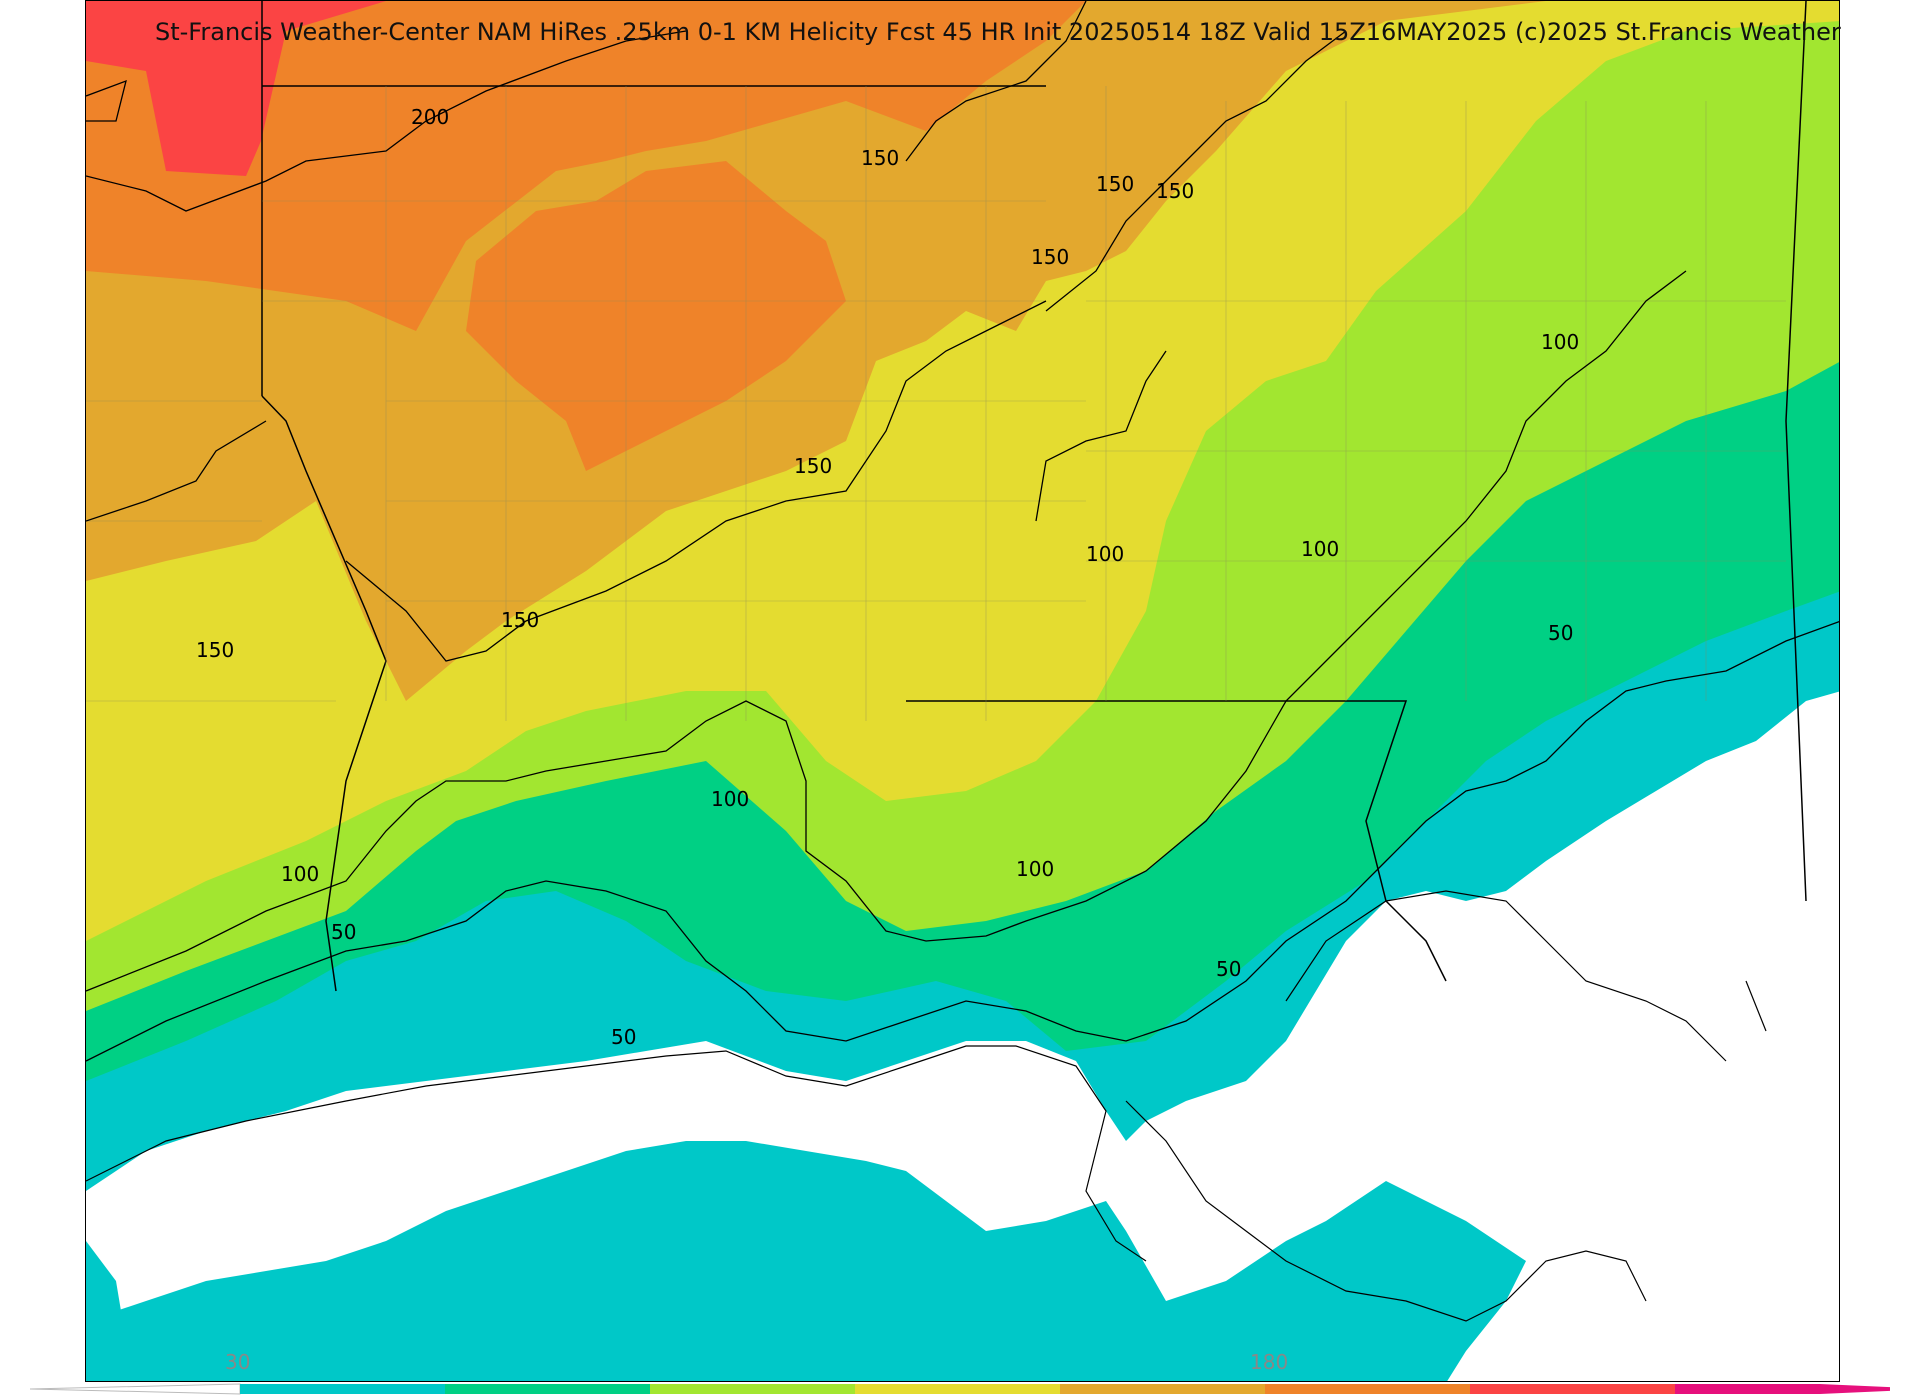 The width and height of the screenshot is (1920, 1400). I want to click on colorbar, so click(960, 1389).